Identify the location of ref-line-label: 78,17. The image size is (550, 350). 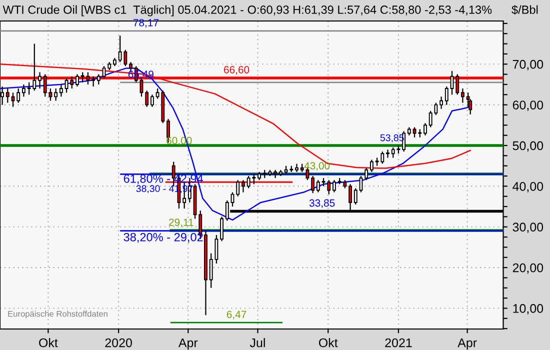
(145, 23).